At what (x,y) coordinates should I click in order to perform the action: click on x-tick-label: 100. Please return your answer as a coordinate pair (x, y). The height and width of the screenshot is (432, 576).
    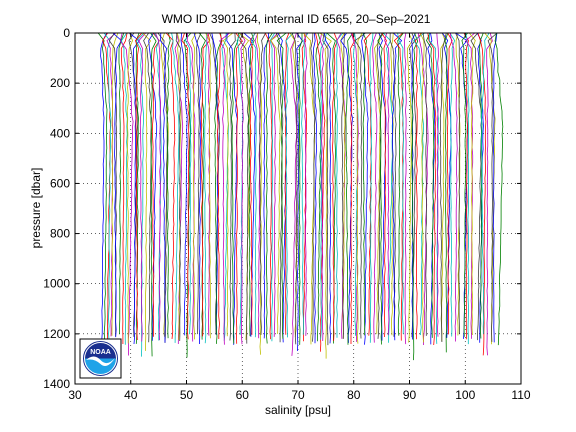
    Looking at the image, I should click on (465, 395).